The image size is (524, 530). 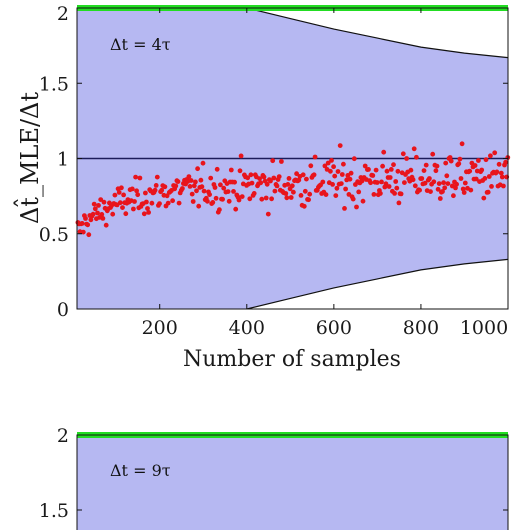 What do you see at coordinates (54, 235) in the screenshot?
I see `y-tick-label: 0.5` at bounding box center [54, 235].